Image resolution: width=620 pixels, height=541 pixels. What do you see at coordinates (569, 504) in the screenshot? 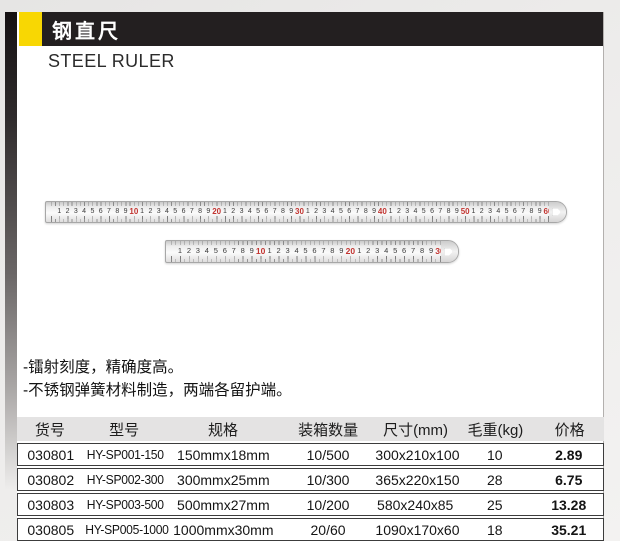
I see `table-cell: 13.28` at bounding box center [569, 504].